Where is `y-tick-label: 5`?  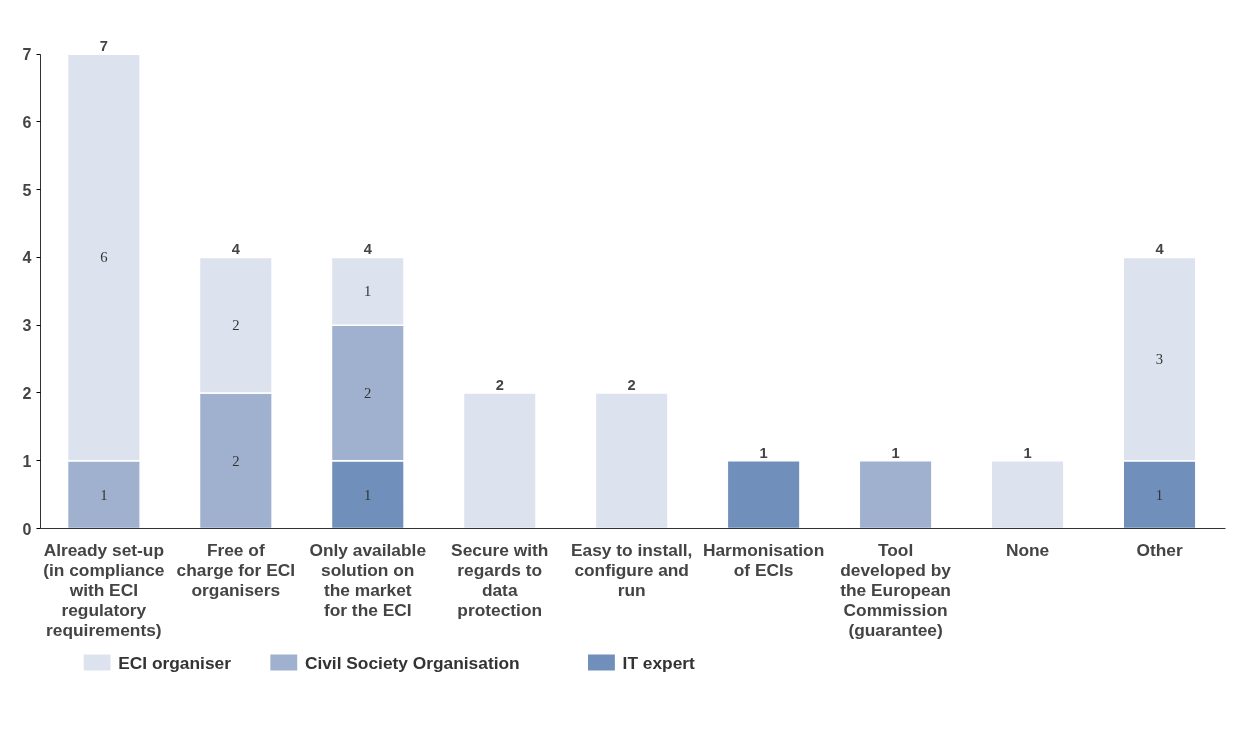
y-tick-label: 5 is located at coordinates (27, 190).